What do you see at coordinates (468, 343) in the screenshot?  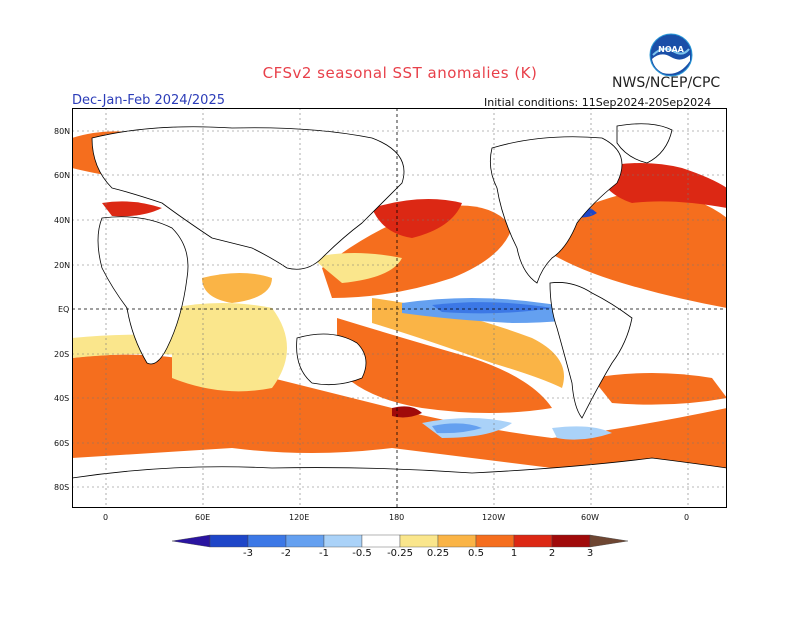 I see `south-pacific-yellow` at bounding box center [468, 343].